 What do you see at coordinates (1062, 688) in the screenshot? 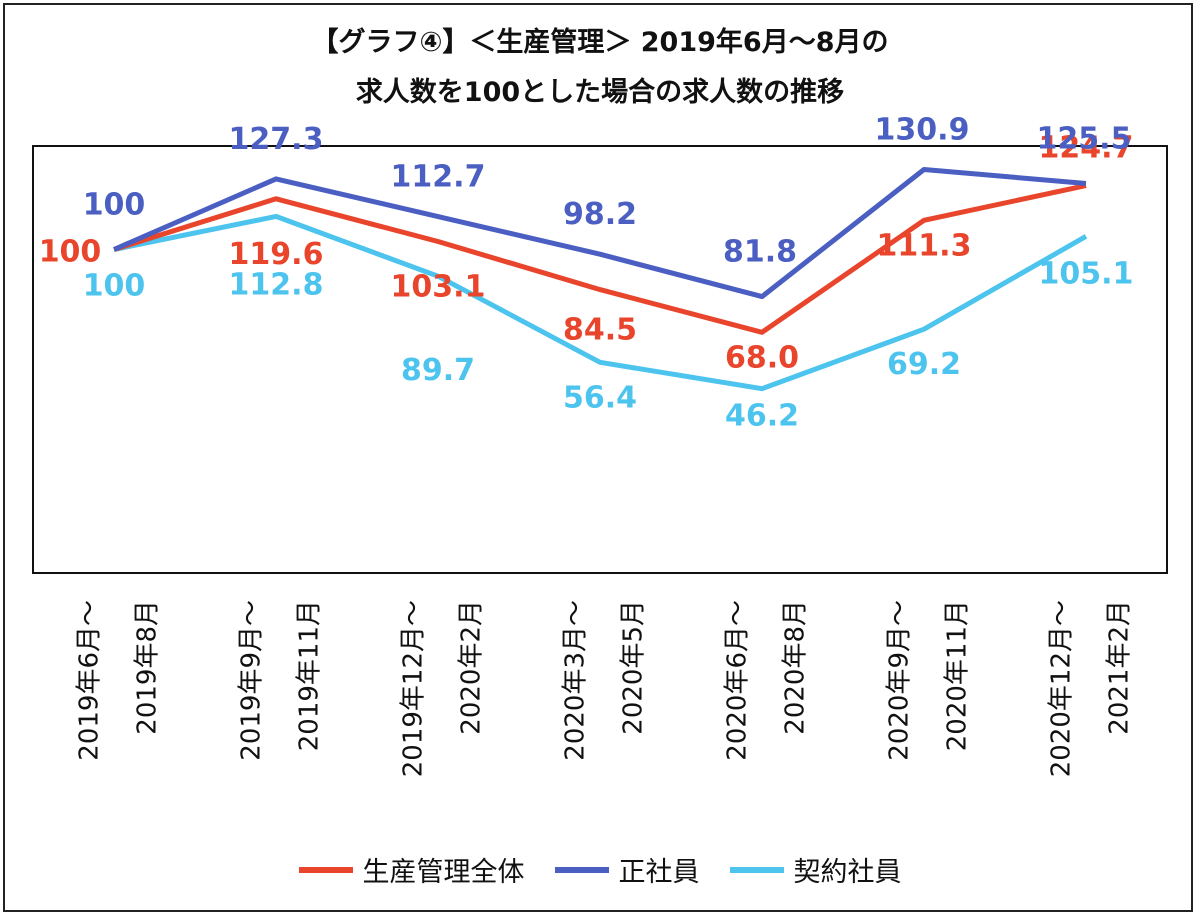
I see `x-tick-label-6-0: 2020年12月～` at bounding box center [1062, 688].